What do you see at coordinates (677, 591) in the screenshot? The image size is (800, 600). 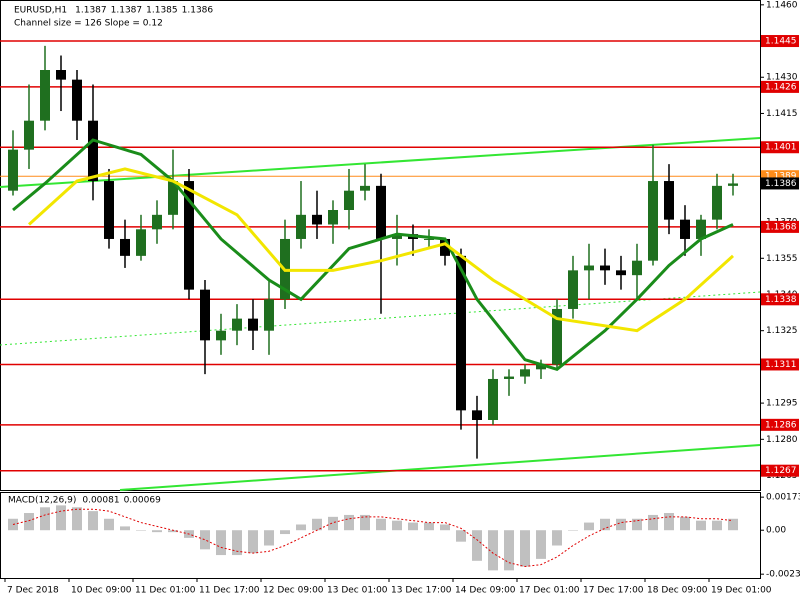 I see `x-tick-label: 18 Dec 09:00` at bounding box center [677, 591].